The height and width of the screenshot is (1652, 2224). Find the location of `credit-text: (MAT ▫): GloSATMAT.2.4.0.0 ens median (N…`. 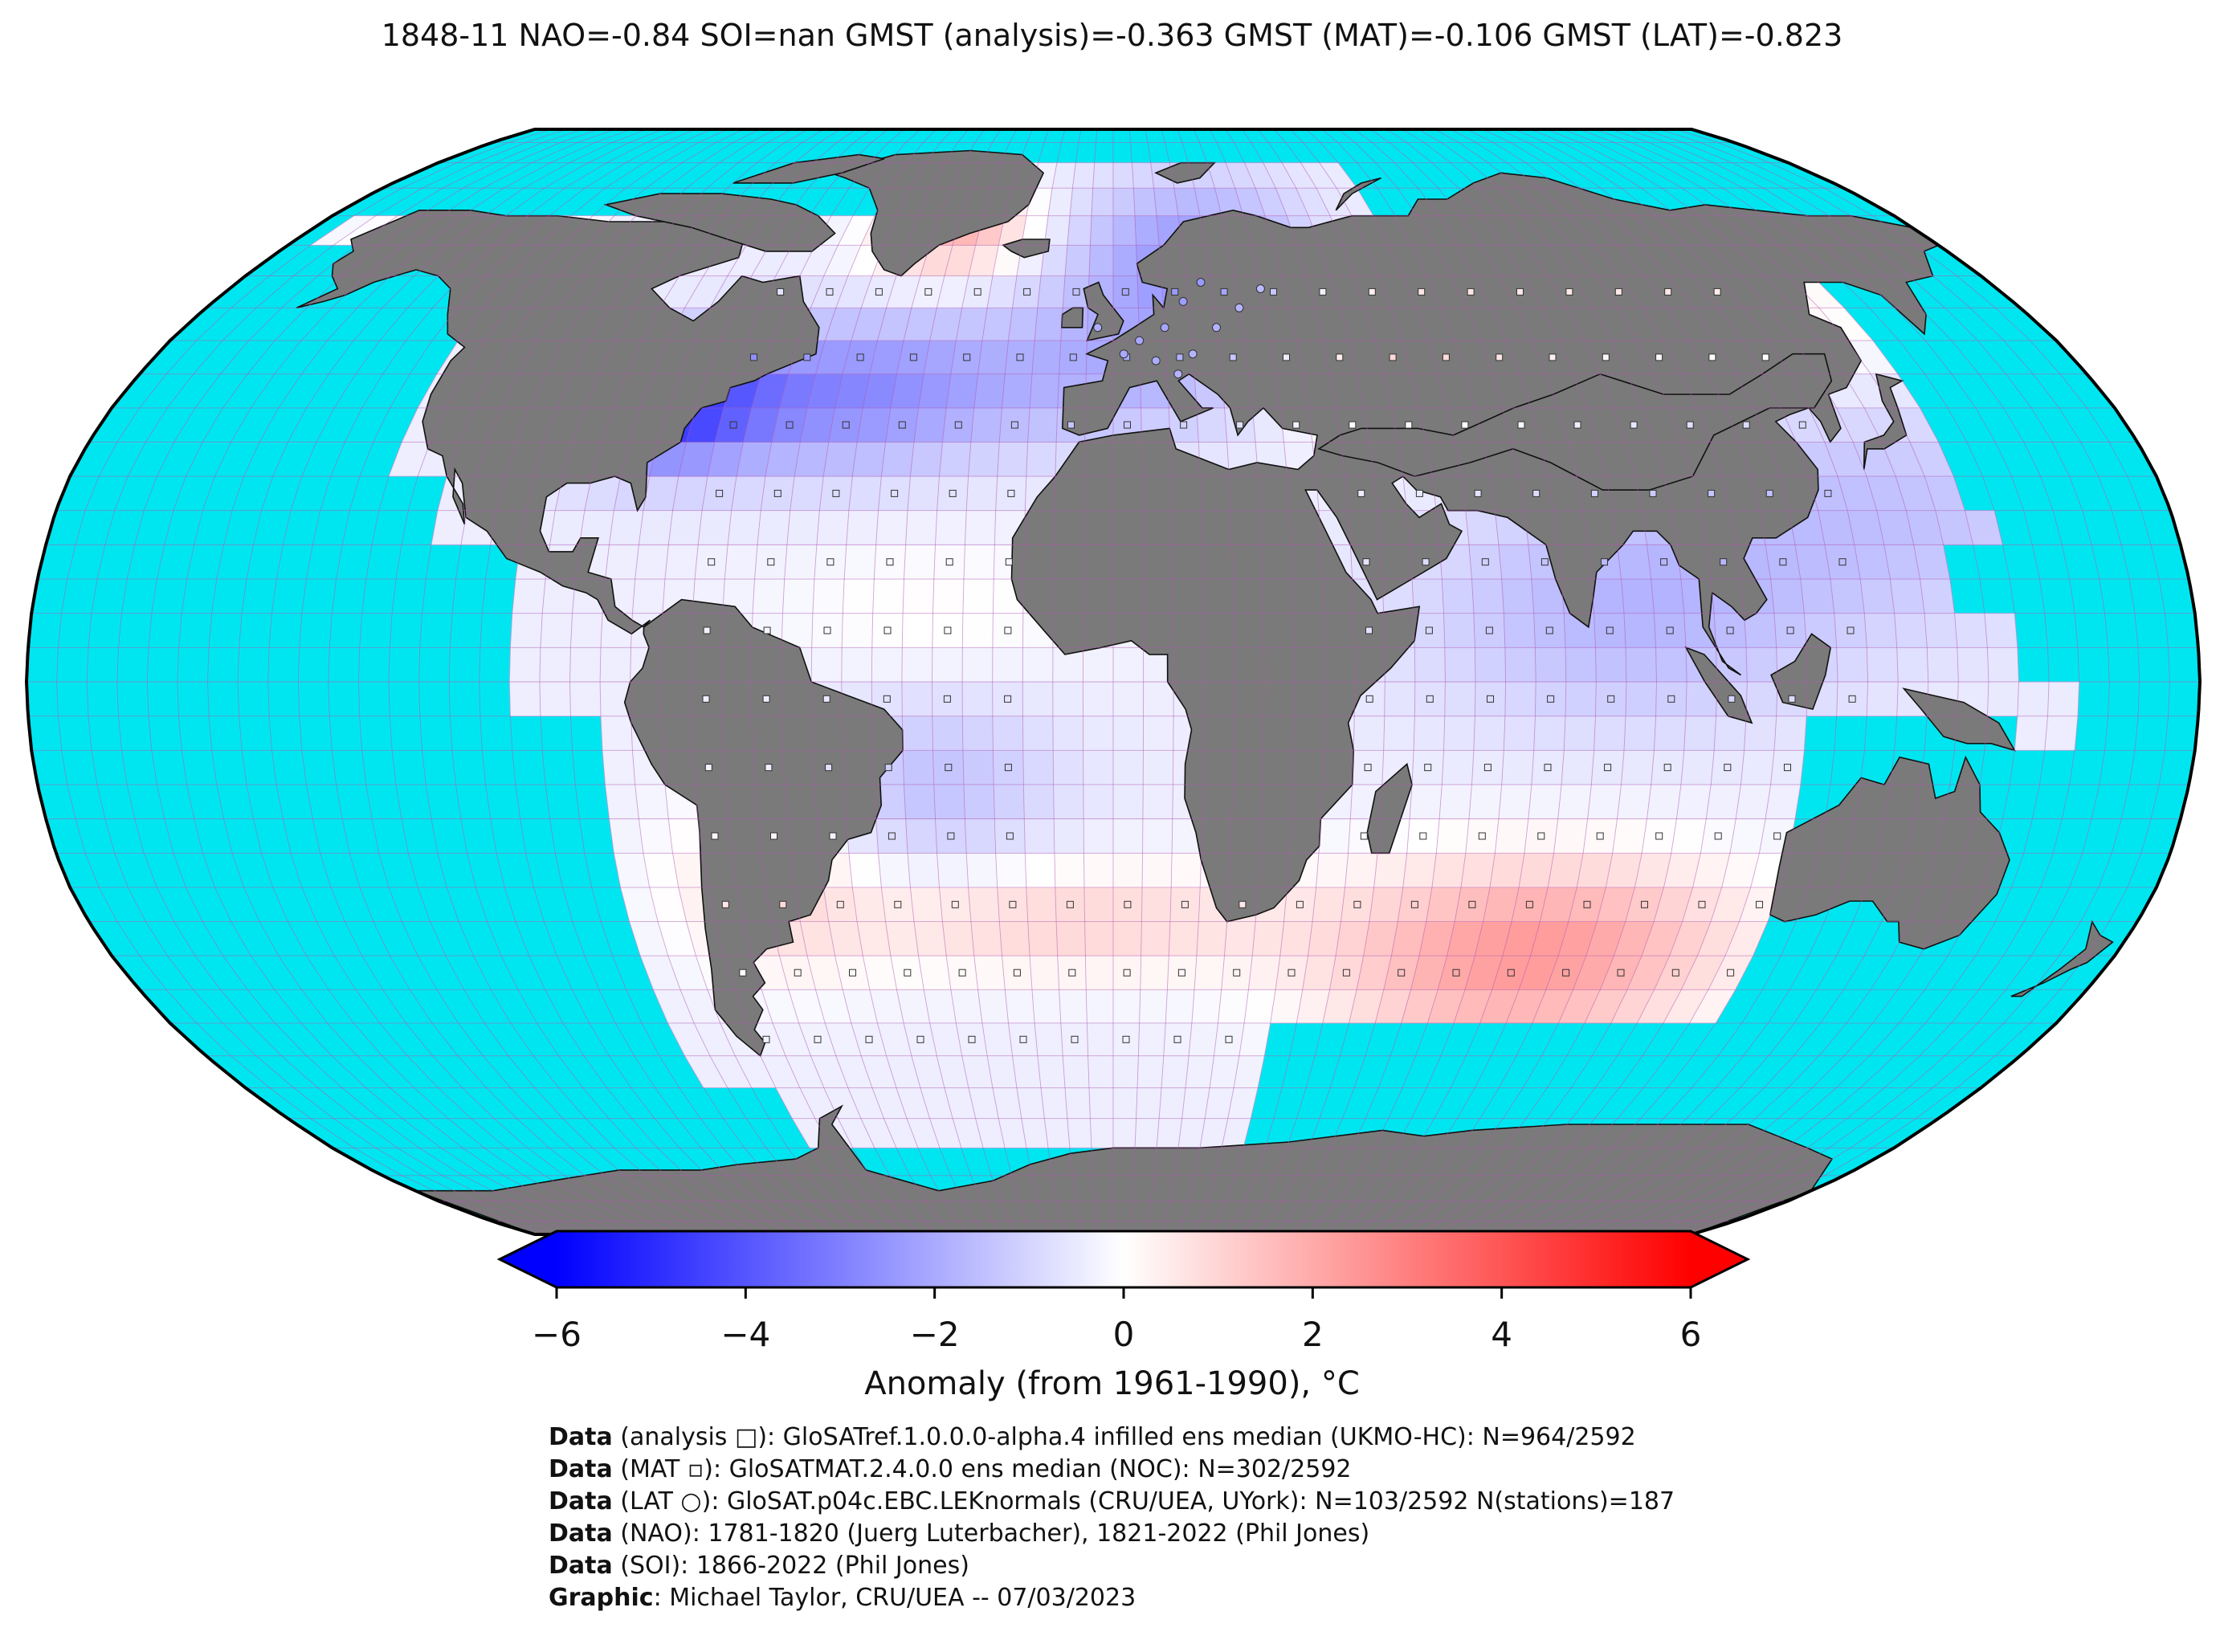

credit-text: (MAT ▫): GloSATMAT.2.4.0.0 ens median (N… is located at coordinates (982, 1469).